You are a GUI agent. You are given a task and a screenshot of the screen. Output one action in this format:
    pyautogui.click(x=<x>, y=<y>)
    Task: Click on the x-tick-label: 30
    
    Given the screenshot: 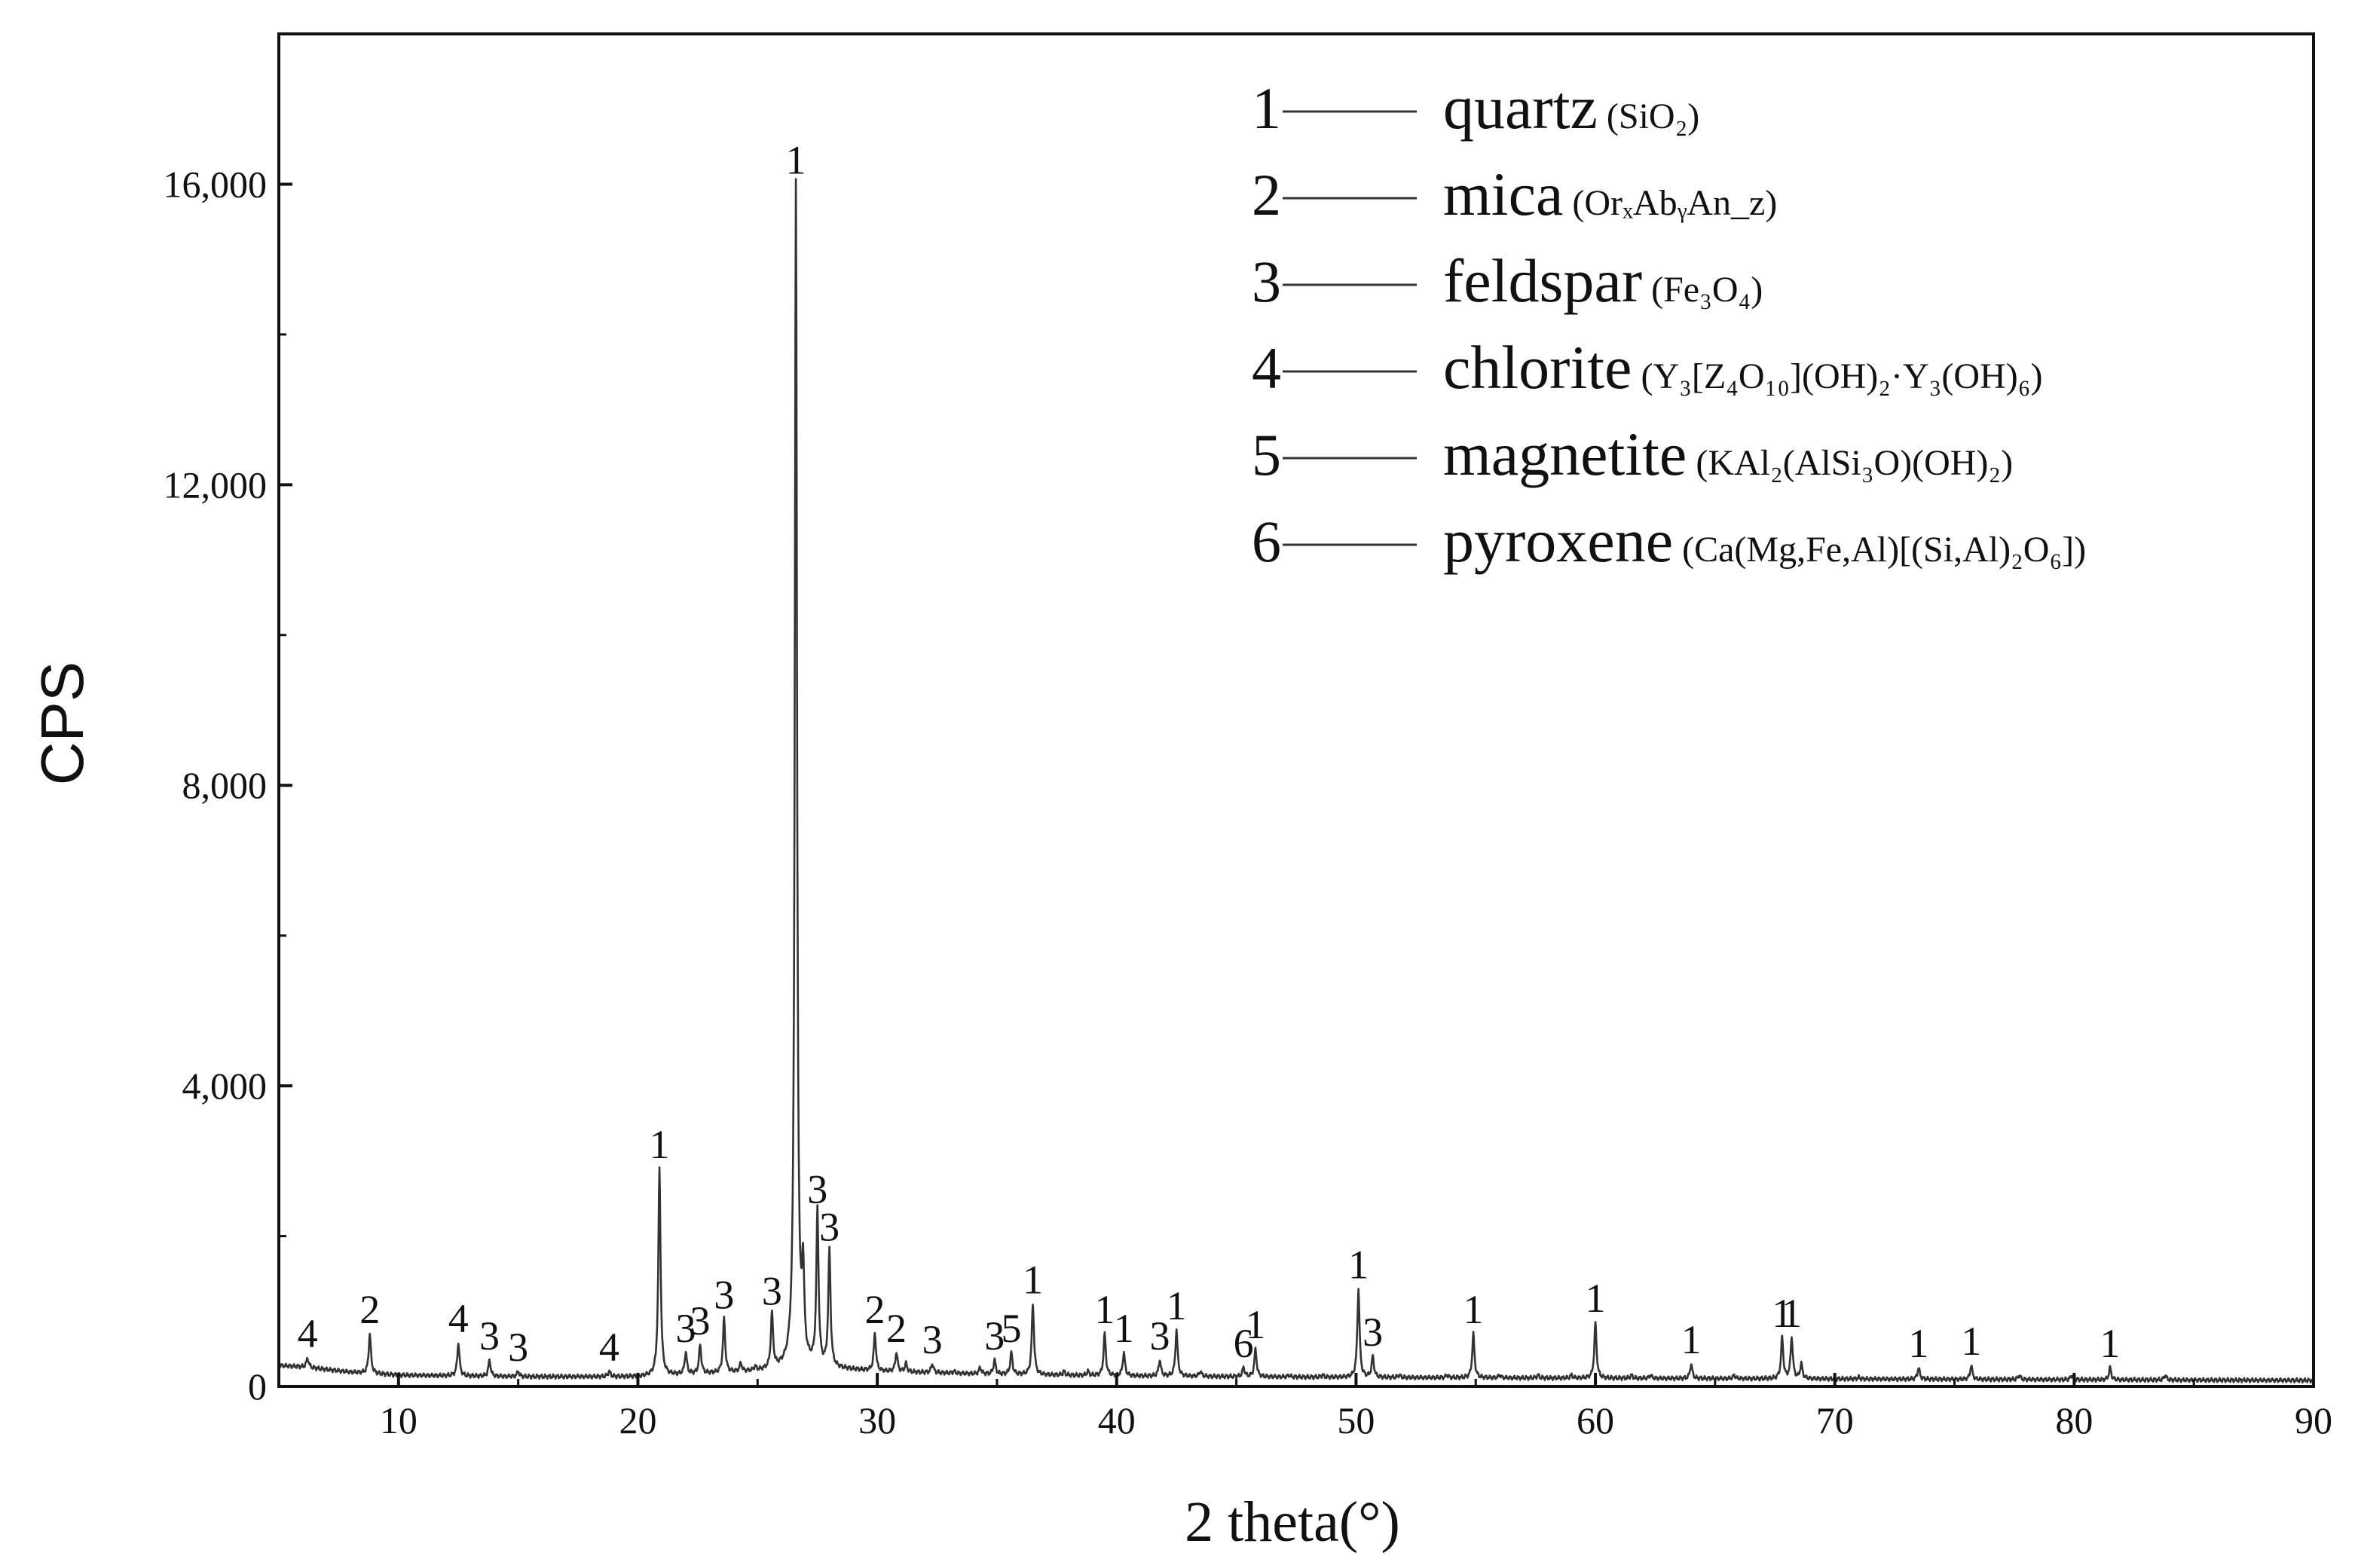 What is the action you would take?
    pyautogui.click(x=877, y=1420)
    